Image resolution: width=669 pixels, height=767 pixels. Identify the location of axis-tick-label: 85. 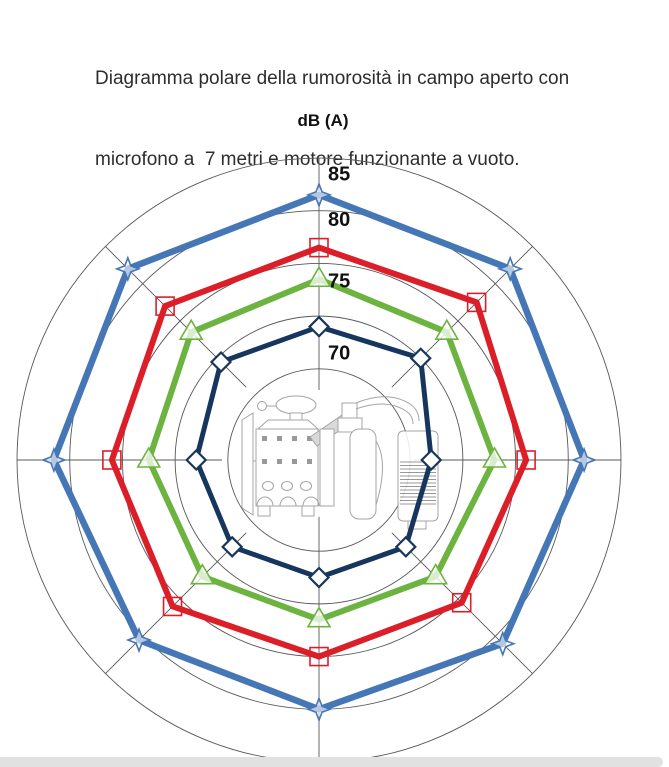
(339, 174).